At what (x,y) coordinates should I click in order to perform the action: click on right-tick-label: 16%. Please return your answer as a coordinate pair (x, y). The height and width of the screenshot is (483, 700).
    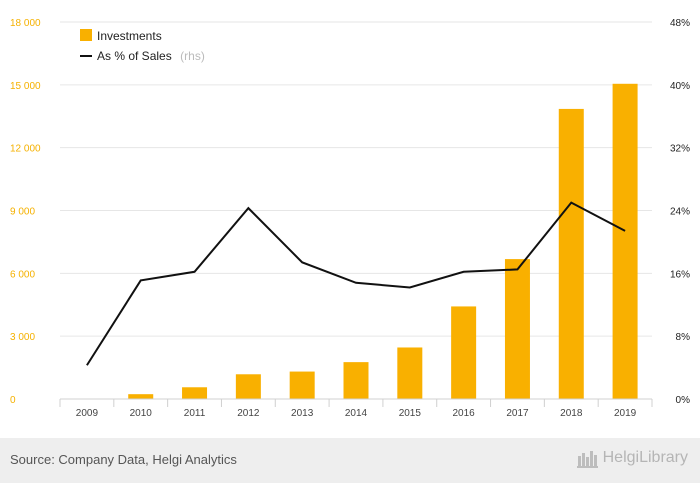
    Looking at the image, I should click on (680, 274).